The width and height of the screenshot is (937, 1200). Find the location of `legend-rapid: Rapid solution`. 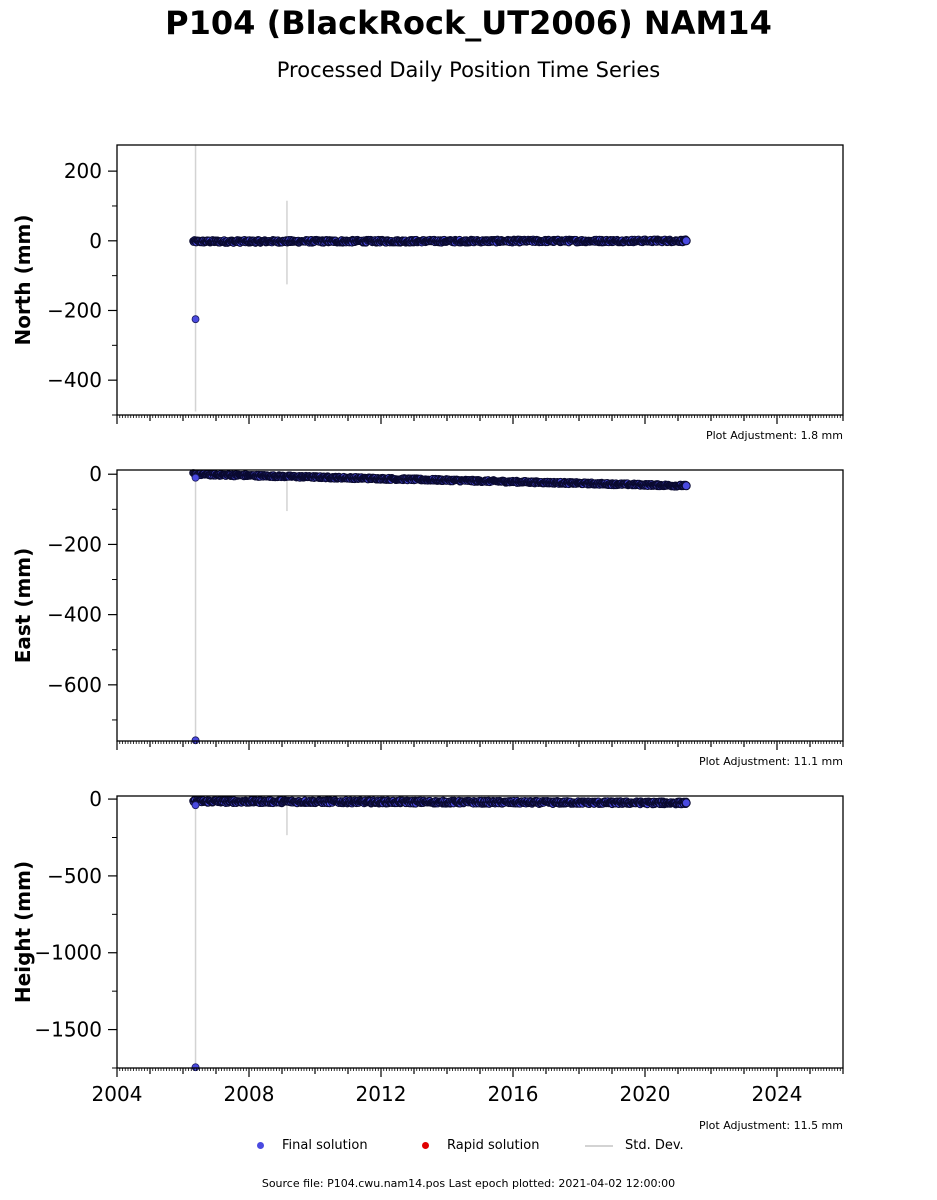

legend-rapid: Rapid solution is located at coordinates (480, 1145).